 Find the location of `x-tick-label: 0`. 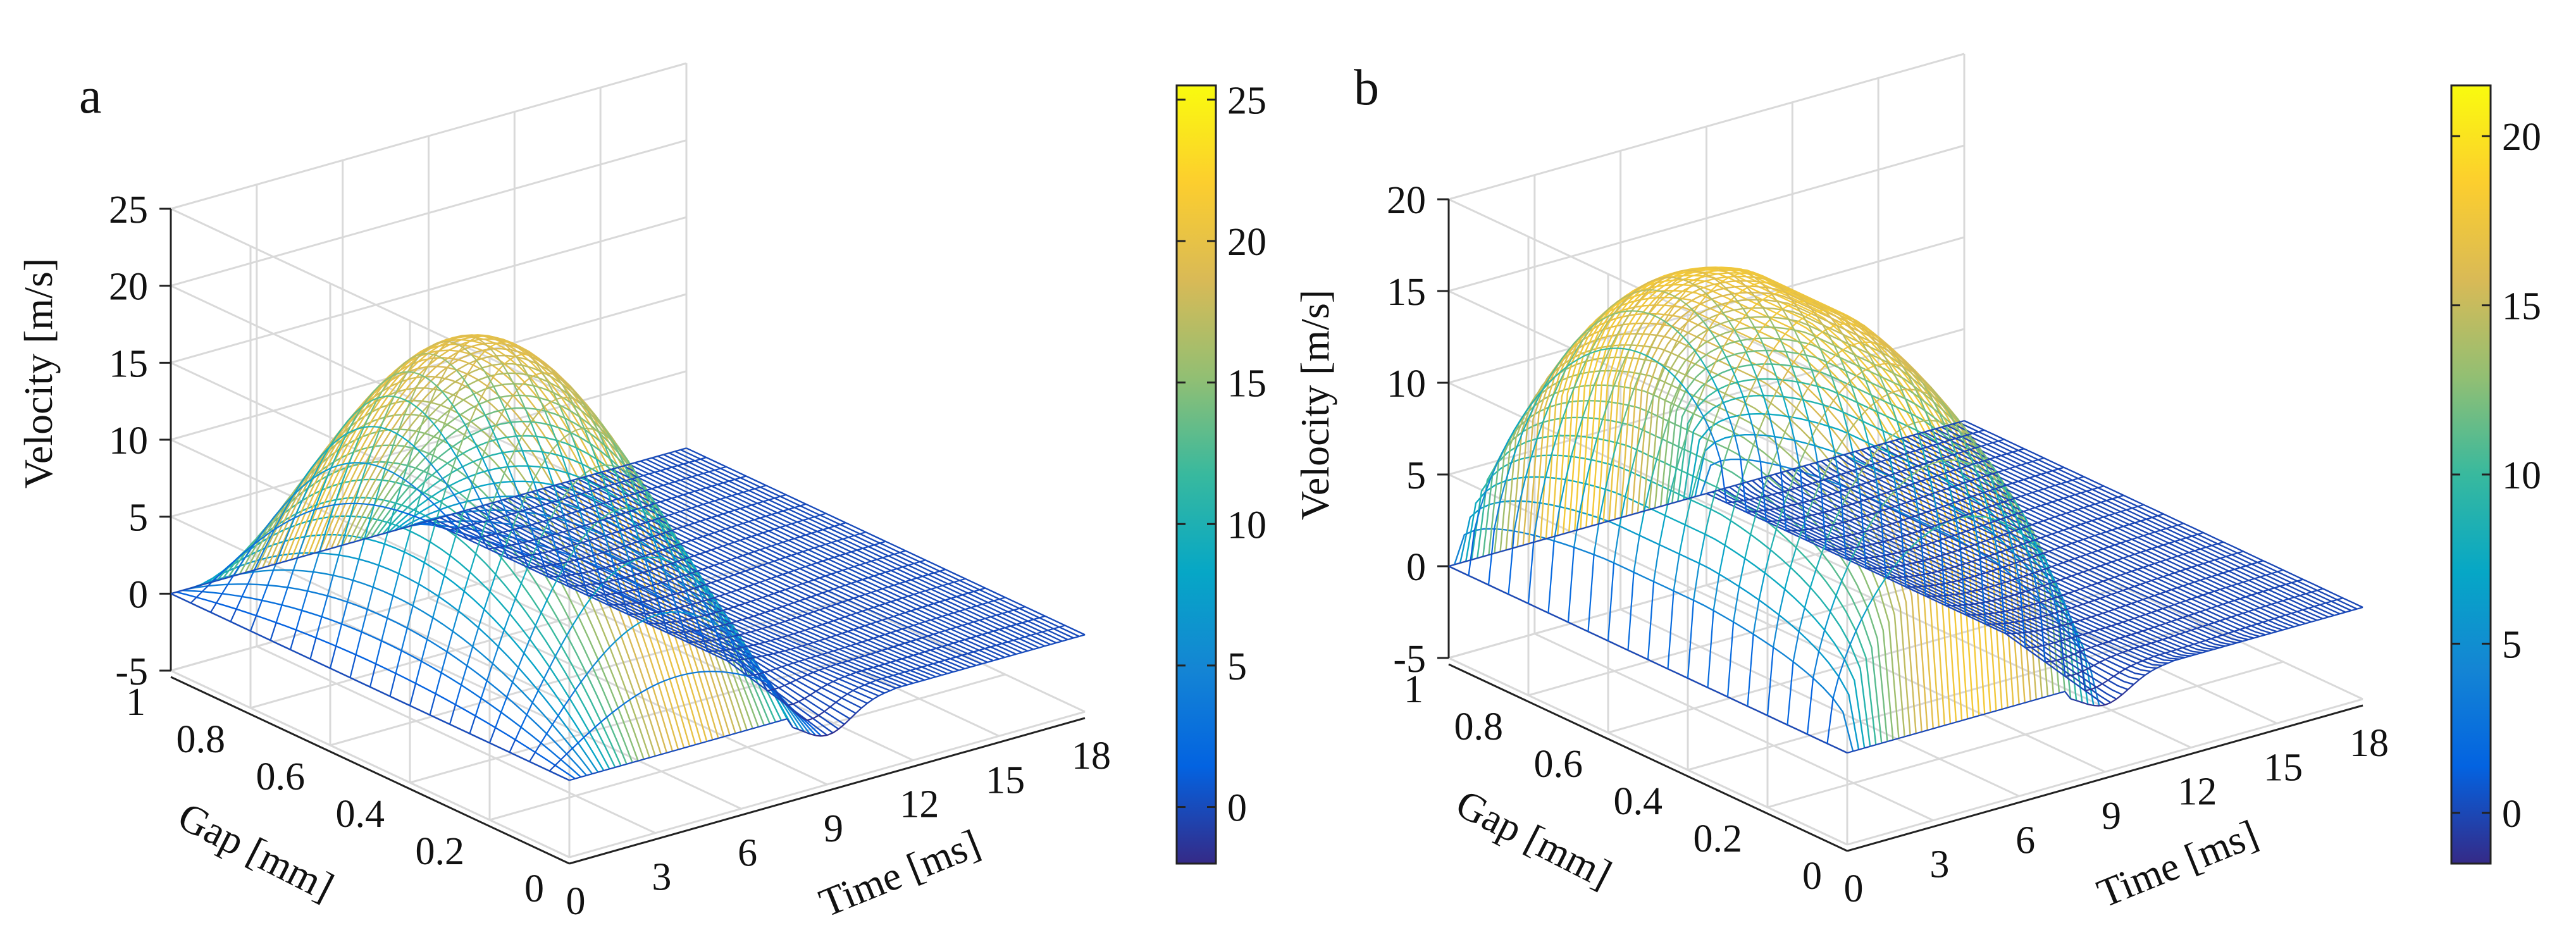

x-tick-label: 0 is located at coordinates (1854, 889).